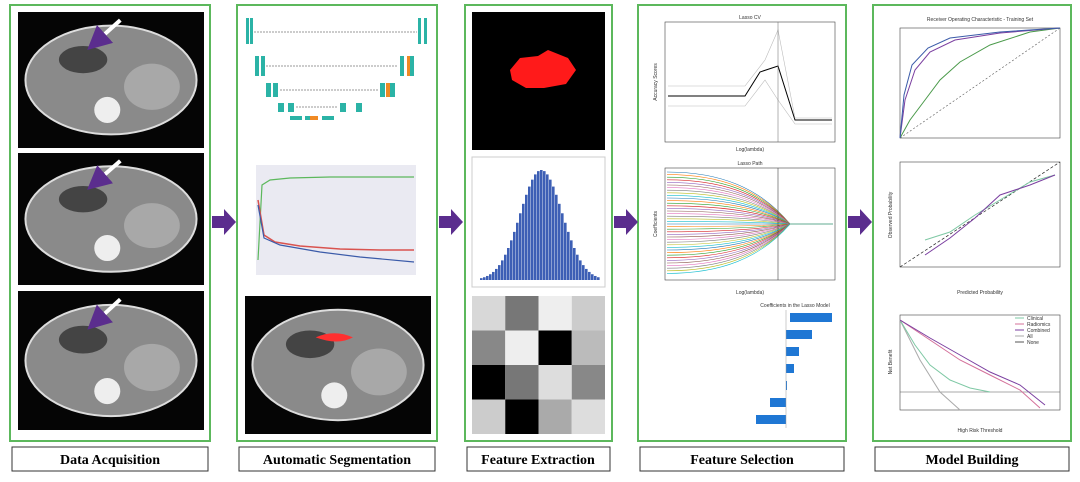  I want to click on axis-label: Observed Probability, so click(891, 214).